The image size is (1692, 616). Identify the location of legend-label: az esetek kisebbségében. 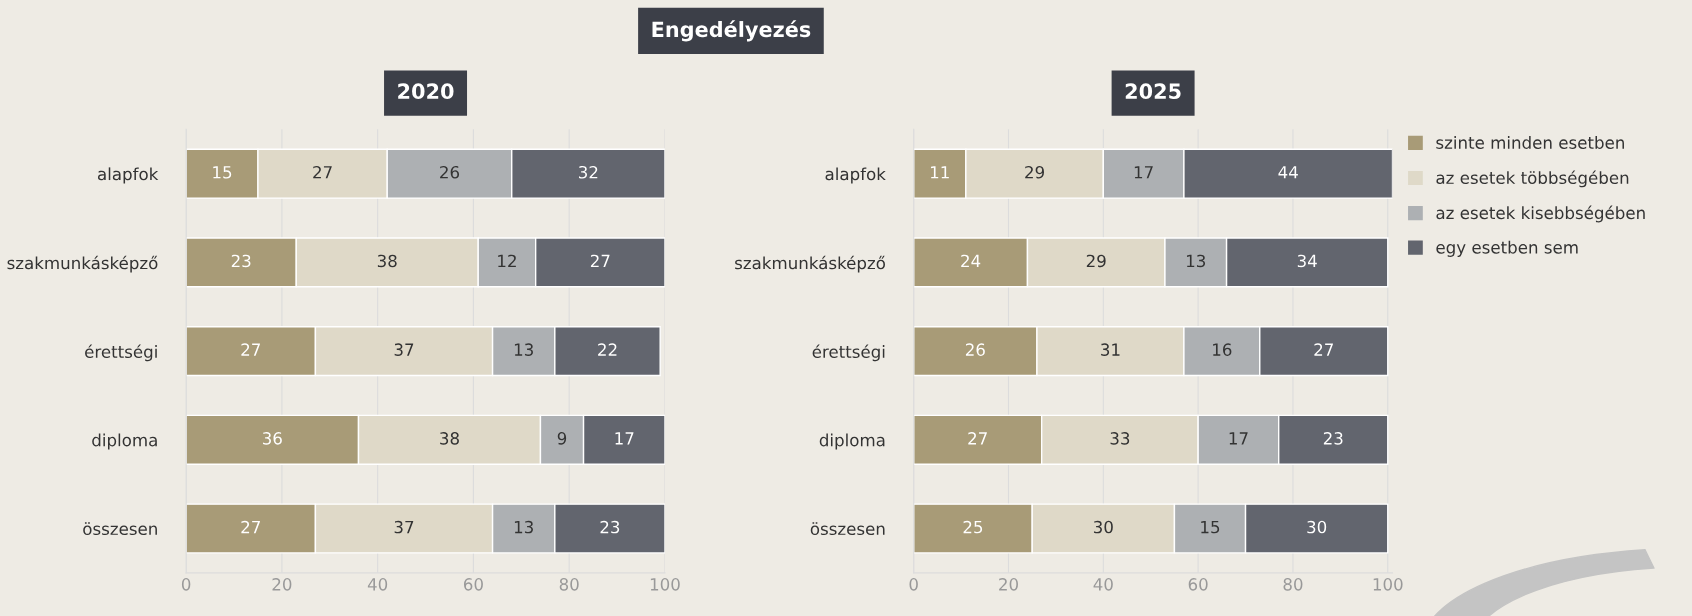
(1540, 214).